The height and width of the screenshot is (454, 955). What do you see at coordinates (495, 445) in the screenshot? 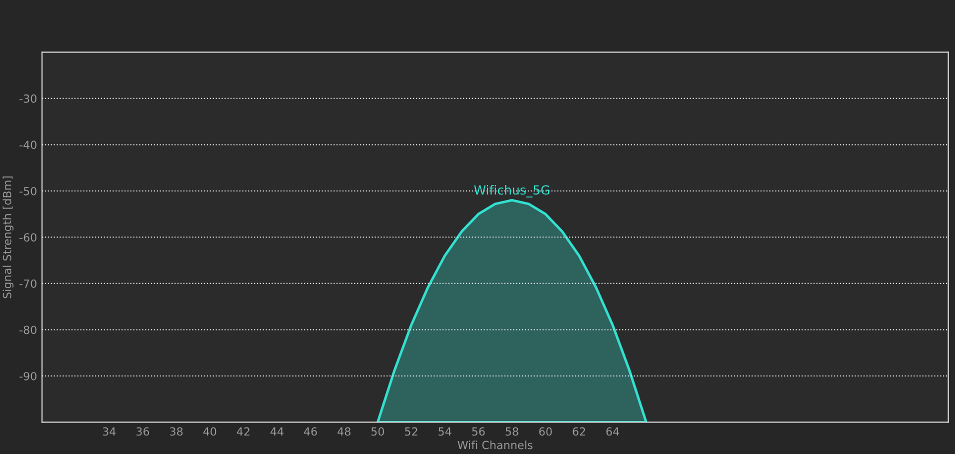
I see `x-axis-title: Wifi Channels` at bounding box center [495, 445].